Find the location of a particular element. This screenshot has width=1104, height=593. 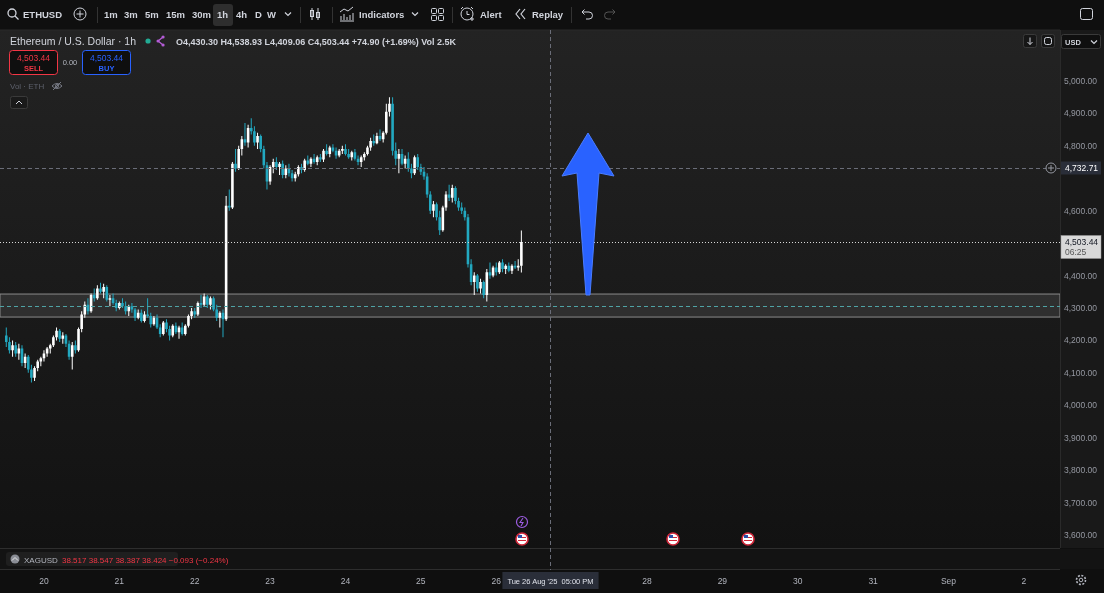

x-tick-label: 25 is located at coordinates (421, 581).